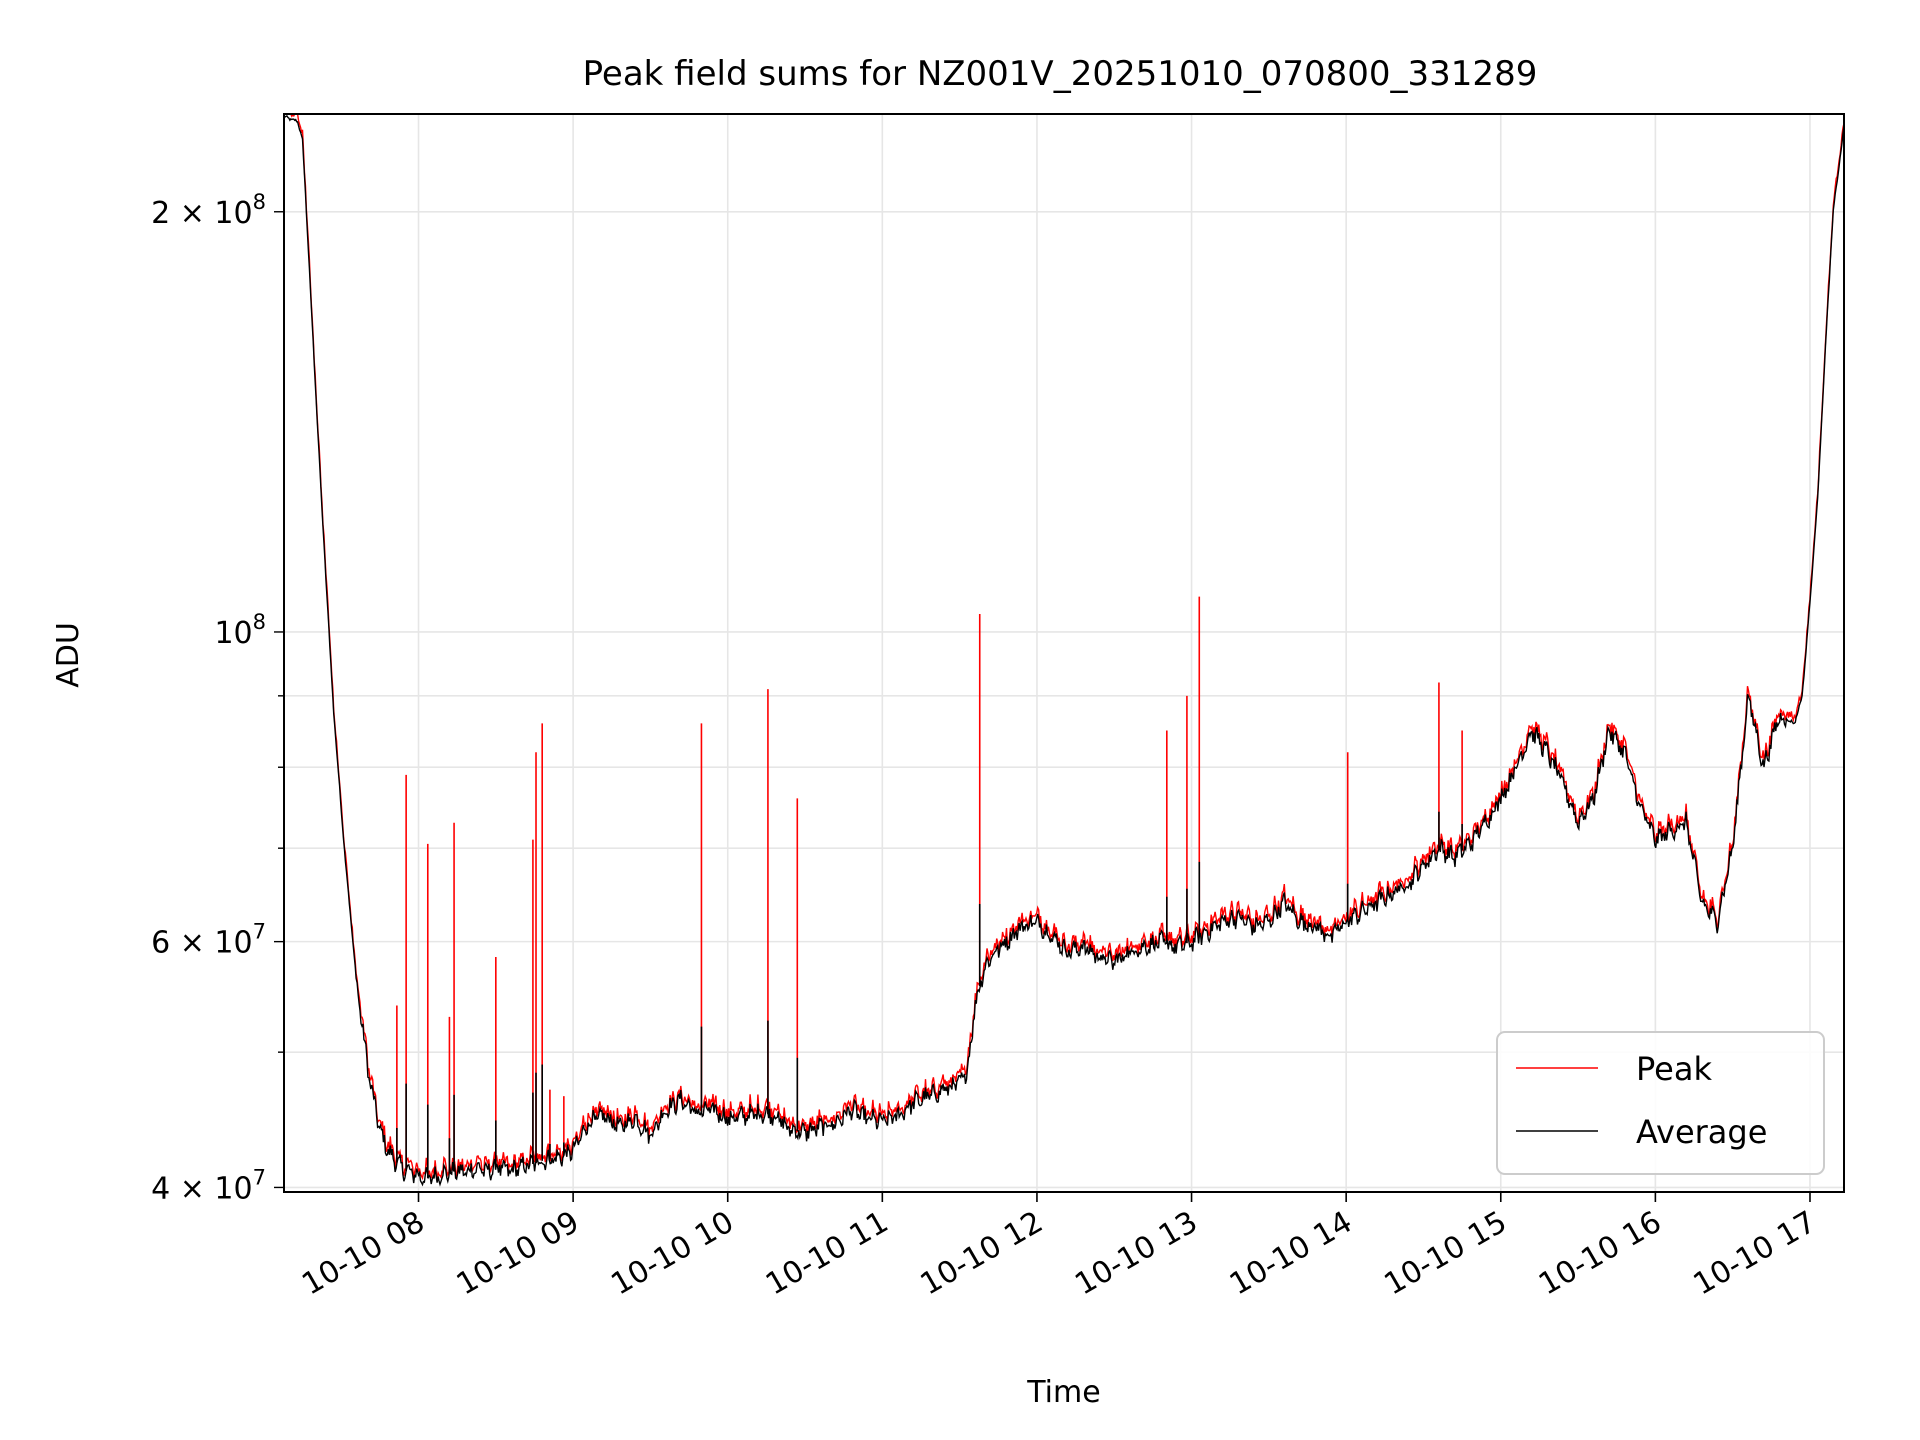 This screenshot has width=1920, height=1440. I want to click on y-tick-label: 4 × 107, so click(208, 1185).